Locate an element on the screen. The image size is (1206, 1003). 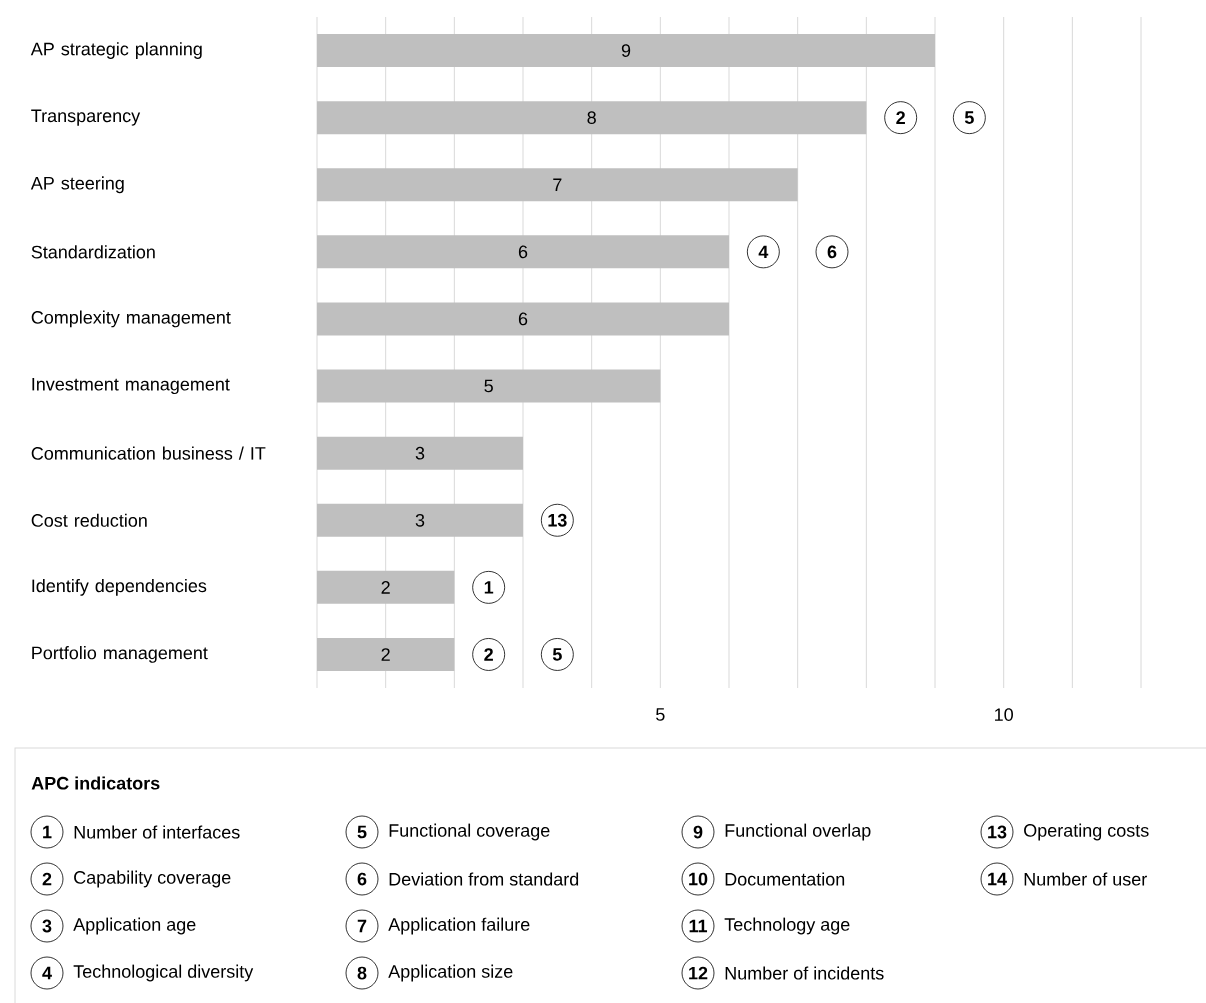
text: Application failure is located at coordinates (459, 926).